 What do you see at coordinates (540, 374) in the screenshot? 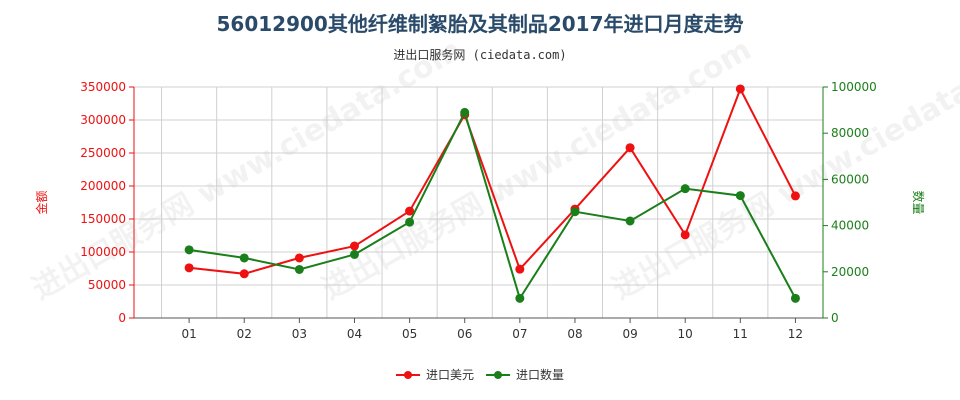
I see `legend-label: 进口数量` at bounding box center [540, 374].